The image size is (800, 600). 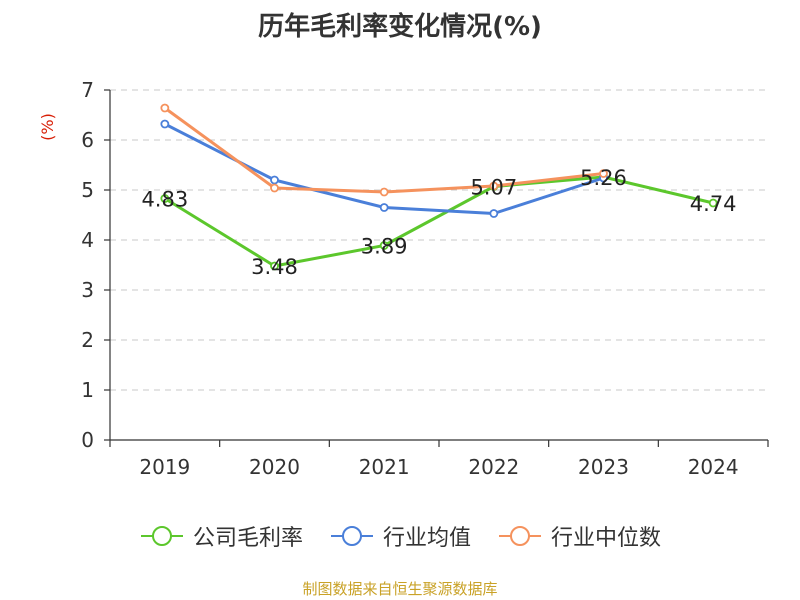 I want to click on x-tick-label: 2022, so click(x=493, y=467).